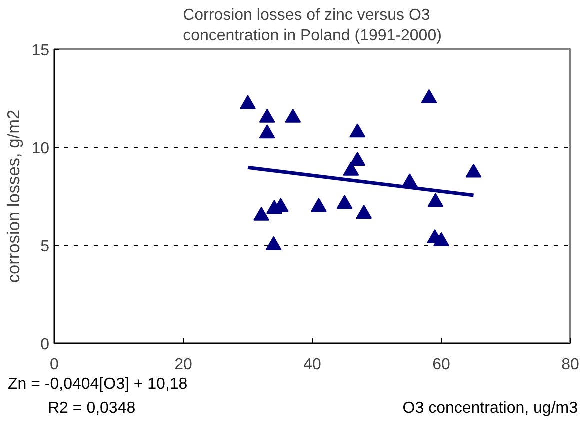 The height and width of the screenshot is (432, 584). What do you see at coordinates (183, 365) in the screenshot?
I see `x-tick-label: 20` at bounding box center [183, 365].